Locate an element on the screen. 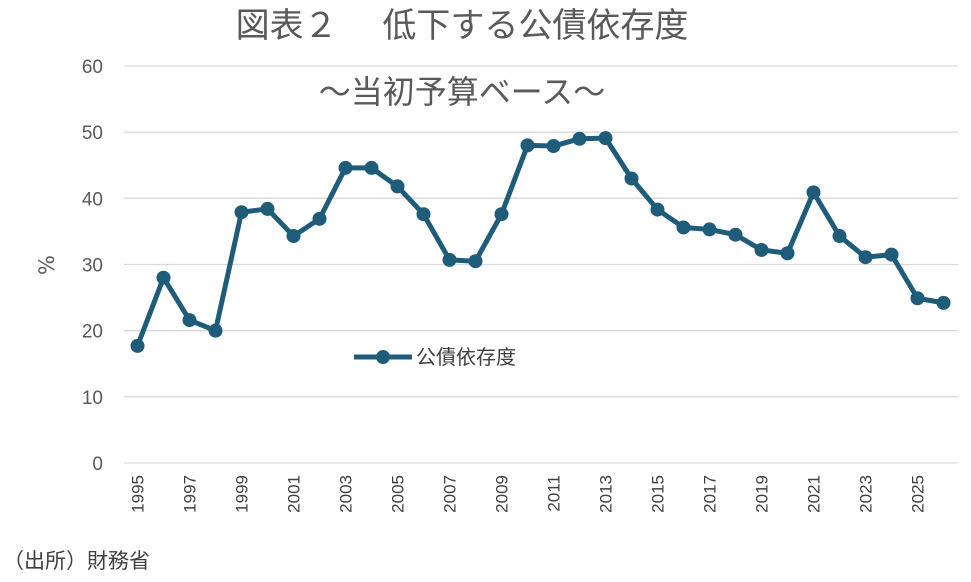  y-tick-label-50: 50 is located at coordinates (92, 133).